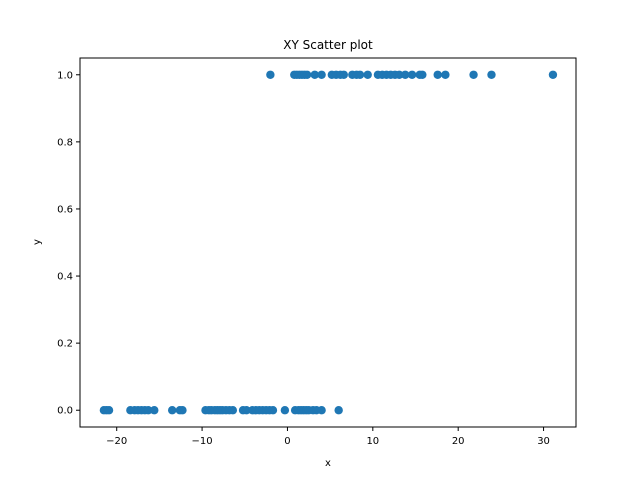  What do you see at coordinates (65, 411) in the screenshot?
I see `y-tick-label: 0.0` at bounding box center [65, 411].